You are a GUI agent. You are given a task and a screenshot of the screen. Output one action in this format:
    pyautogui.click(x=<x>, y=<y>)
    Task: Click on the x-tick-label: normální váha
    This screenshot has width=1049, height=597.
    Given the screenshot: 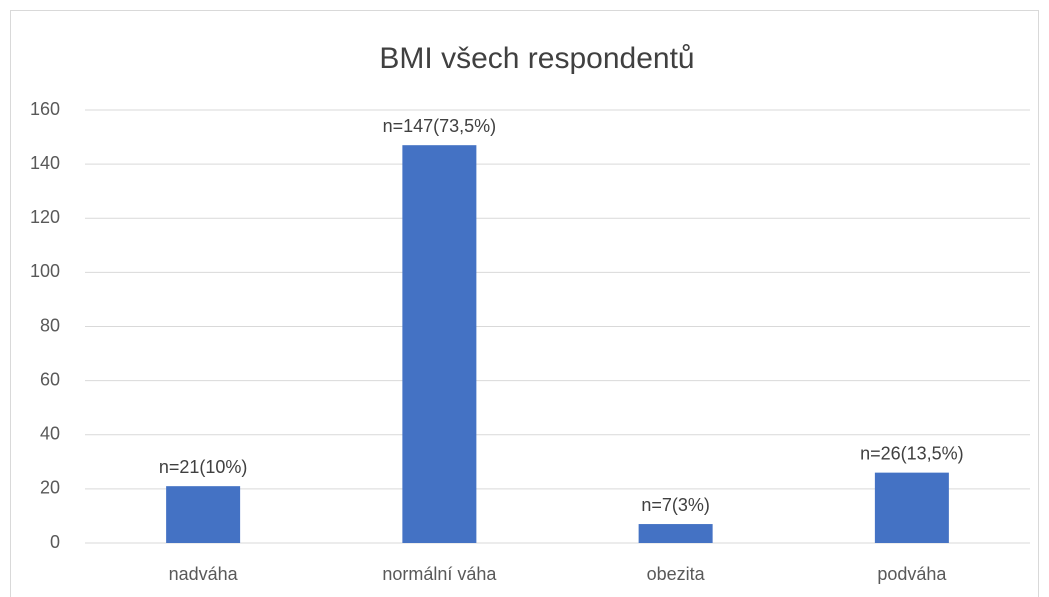 What is the action you would take?
    pyautogui.click(x=439, y=574)
    